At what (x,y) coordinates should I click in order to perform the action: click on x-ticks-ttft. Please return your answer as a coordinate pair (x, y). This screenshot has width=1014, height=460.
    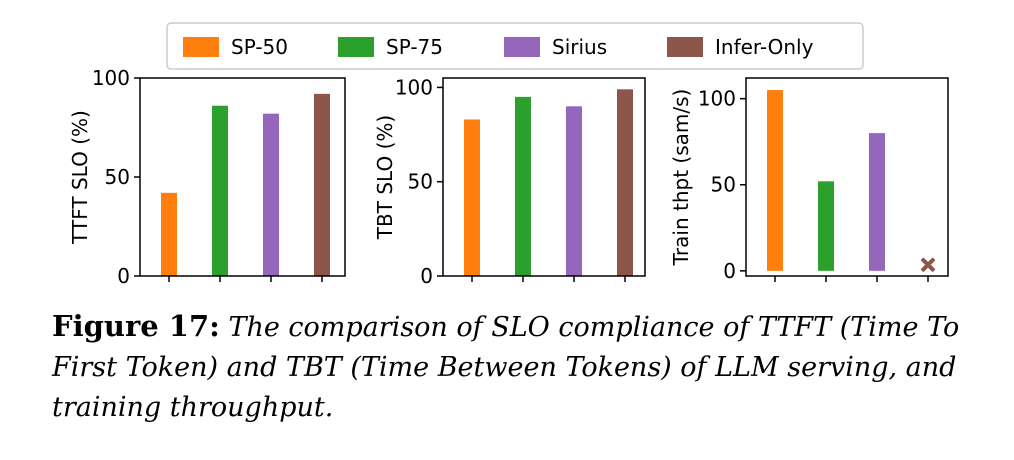
    Looking at the image, I should click on (245, 279).